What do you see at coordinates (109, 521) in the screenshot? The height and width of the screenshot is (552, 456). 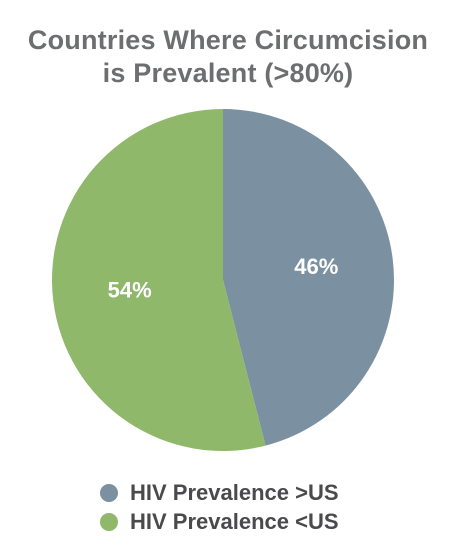 I see `legend-swatch-green` at bounding box center [109, 521].